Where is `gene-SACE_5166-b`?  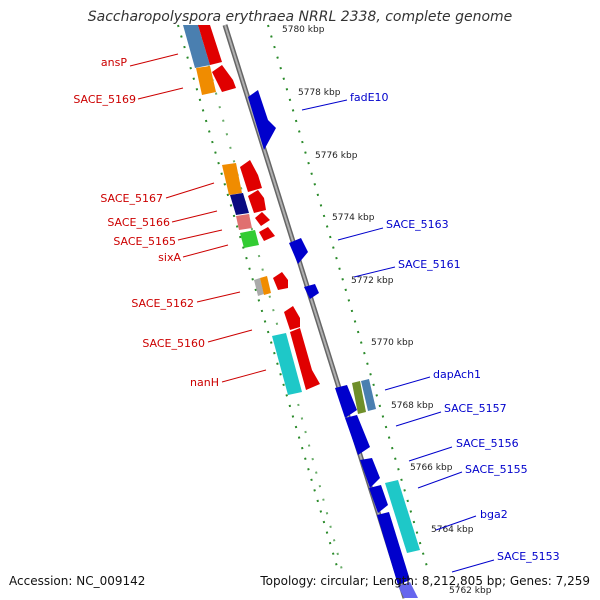
gene-SACE_5166-b is located at coordinates (262, 219).